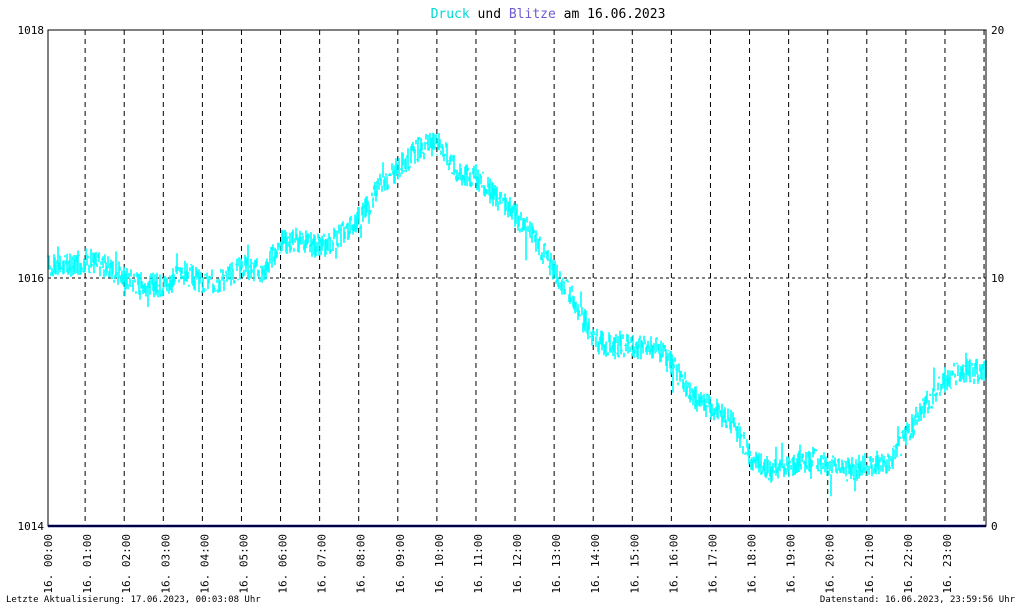 This screenshot has height=606, width=1020. Describe the element at coordinates (752, 564) in the screenshot. I see `x-tick-label: 16. 18:00` at that location.